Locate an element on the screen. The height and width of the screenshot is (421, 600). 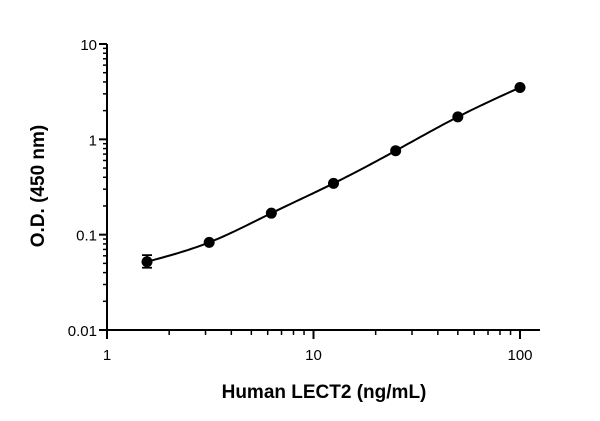
x-tick-label: 10 is located at coordinates (313, 355).